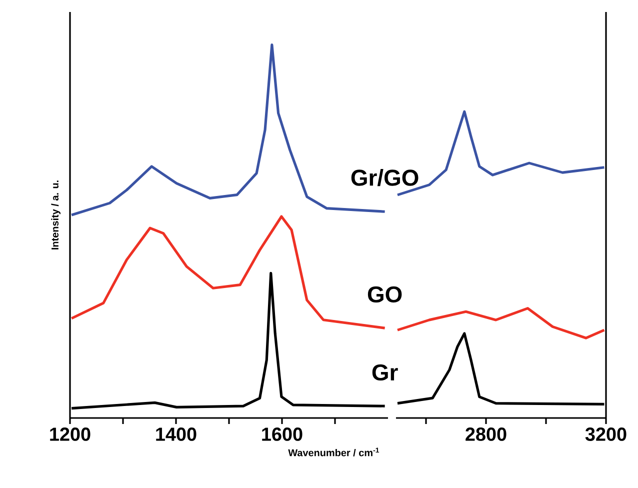 Image resolution: width=638 pixels, height=488 pixels. I want to click on series-label: Gr/GO, so click(384, 177).